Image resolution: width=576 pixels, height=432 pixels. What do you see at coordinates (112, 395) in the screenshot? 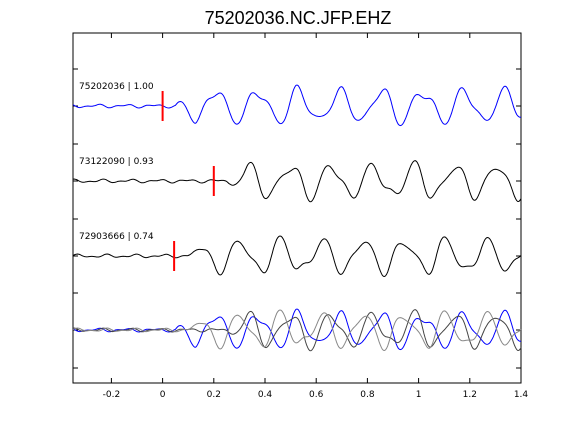
I see `x-tick-label: -0.2` at bounding box center [112, 395].